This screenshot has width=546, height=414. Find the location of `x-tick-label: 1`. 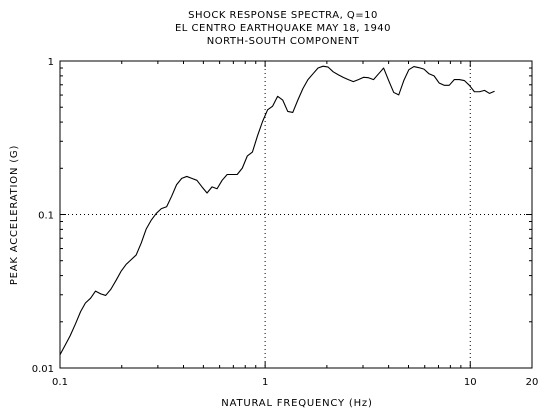

x-tick-label: 1 is located at coordinates (265, 382).